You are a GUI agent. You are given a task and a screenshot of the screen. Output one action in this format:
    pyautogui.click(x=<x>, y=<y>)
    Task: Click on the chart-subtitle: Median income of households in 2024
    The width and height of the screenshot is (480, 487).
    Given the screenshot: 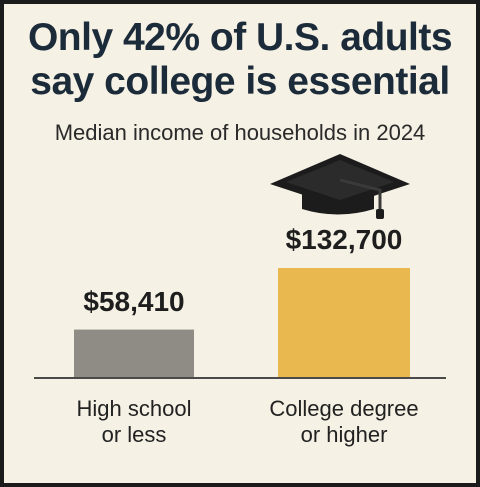 What is the action you would take?
    pyautogui.click(x=240, y=132)
    